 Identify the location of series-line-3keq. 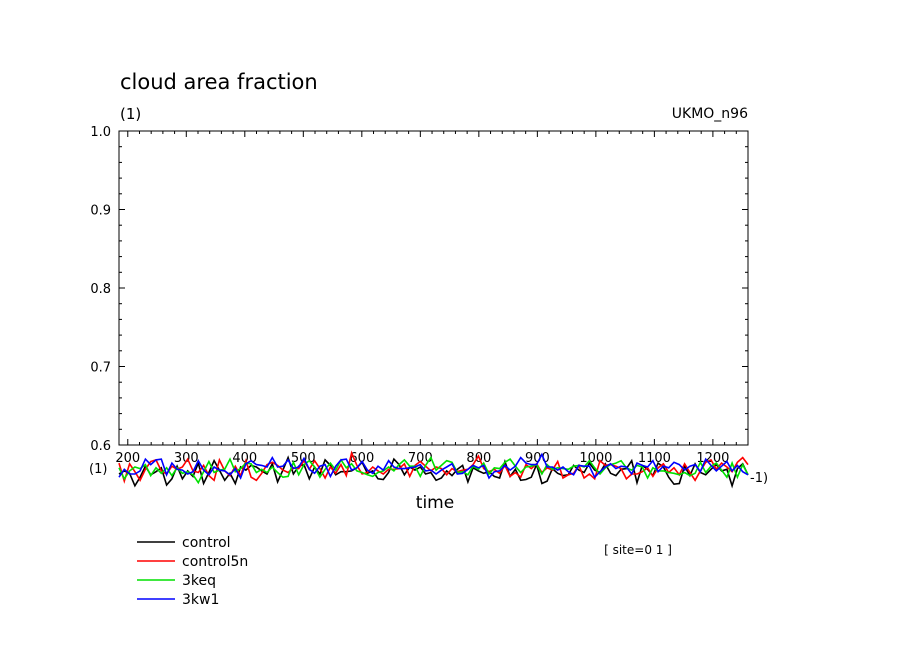
(433, 470).